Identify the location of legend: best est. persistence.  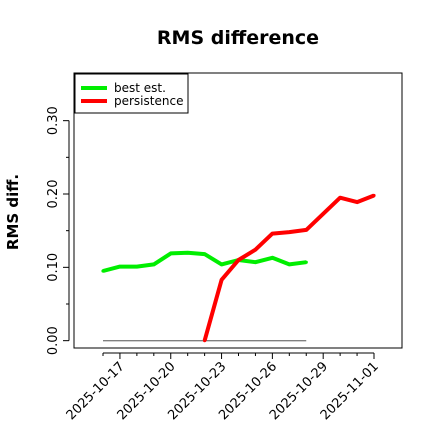
(131, 93).